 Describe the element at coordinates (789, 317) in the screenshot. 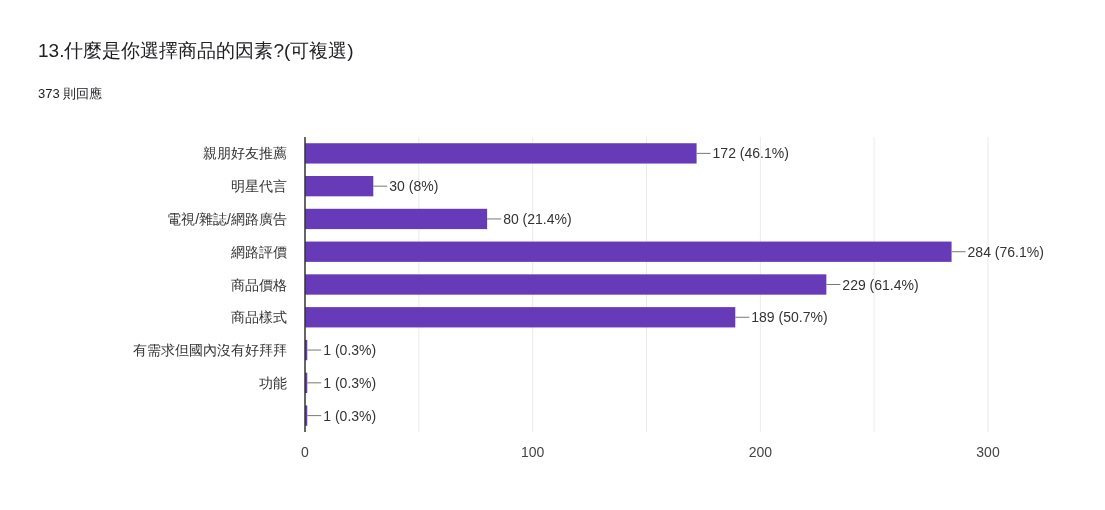

I see `data-label: 189 (50.7%)` at that location.